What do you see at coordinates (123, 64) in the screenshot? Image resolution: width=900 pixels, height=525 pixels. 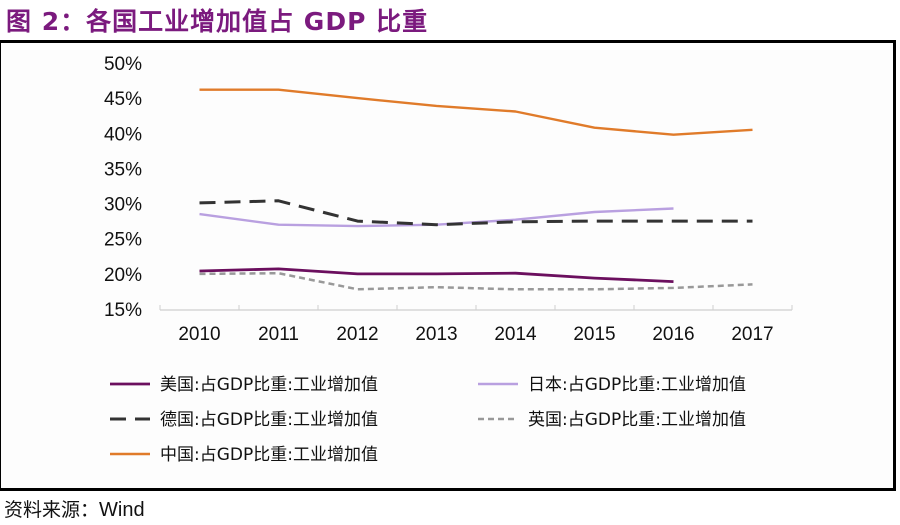 I see `y-tick-label: 50%` at bounding box center [123, 64].